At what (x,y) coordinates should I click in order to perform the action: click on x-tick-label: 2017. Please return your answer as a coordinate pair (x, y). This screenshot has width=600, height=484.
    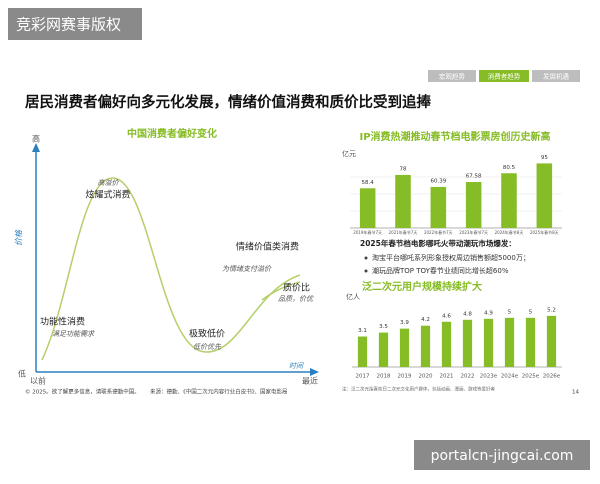
    Looking at the image, I should click on (363, 377).